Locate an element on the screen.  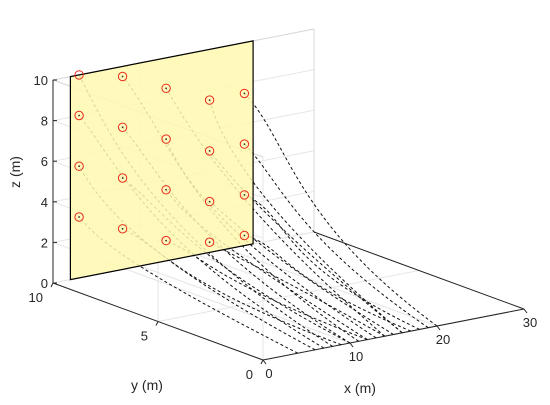
y-axis-label: y (m) is located at coordinates (147, 385).